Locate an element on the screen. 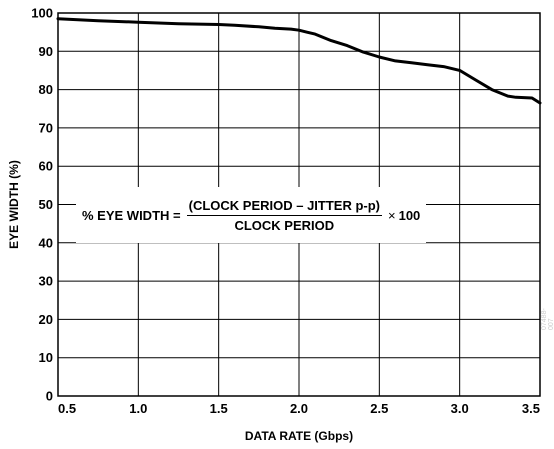 The height and width of the screenshot is (449, 554). y-tick-label: 100 is located at coordinates (42, 13).